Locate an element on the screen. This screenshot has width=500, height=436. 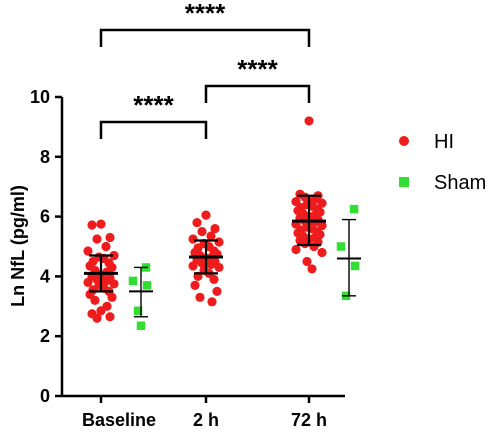
legend-marker-hi is located at coordinates (404, 141).